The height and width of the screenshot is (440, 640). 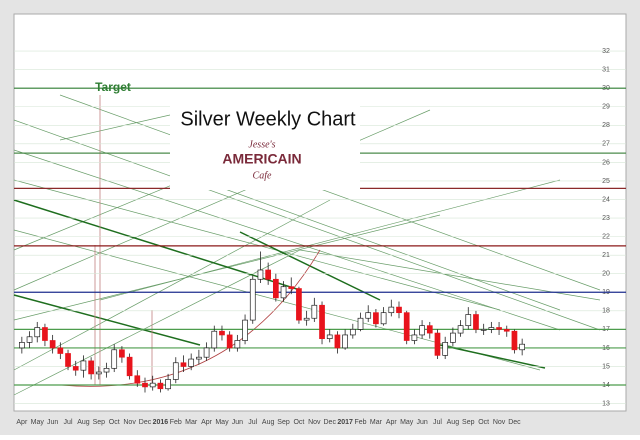 What do you see at coordinates (606, 199) in the screenshot?
I see `y-tick-label: 24` at bounding box center [606, 199].